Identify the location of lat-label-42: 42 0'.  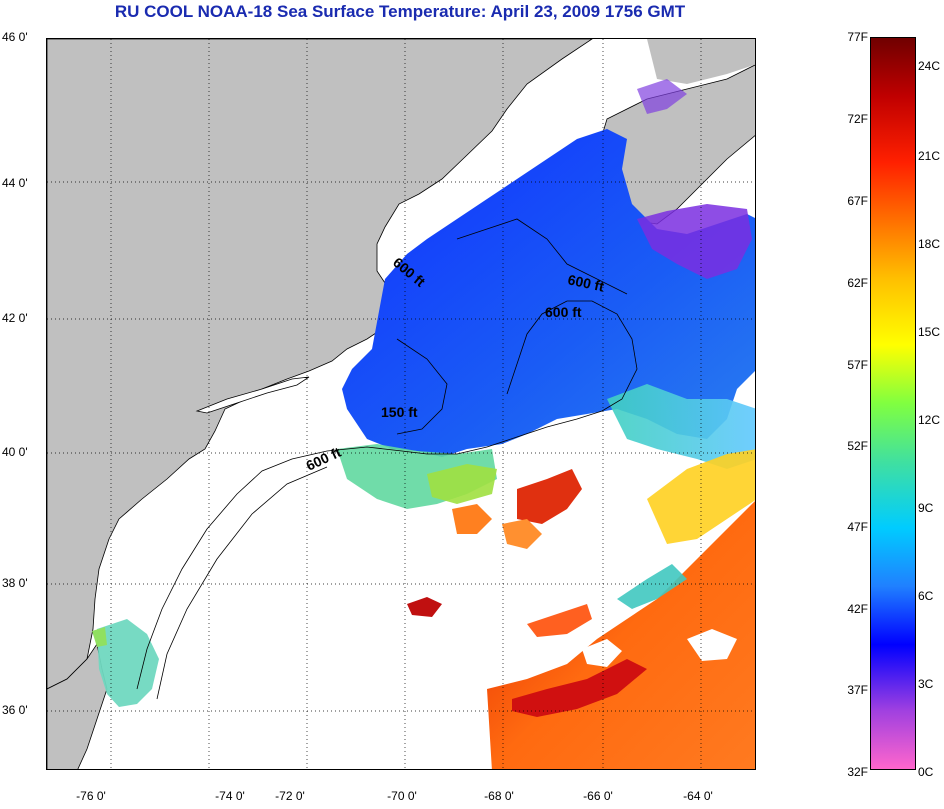
(15, 318).